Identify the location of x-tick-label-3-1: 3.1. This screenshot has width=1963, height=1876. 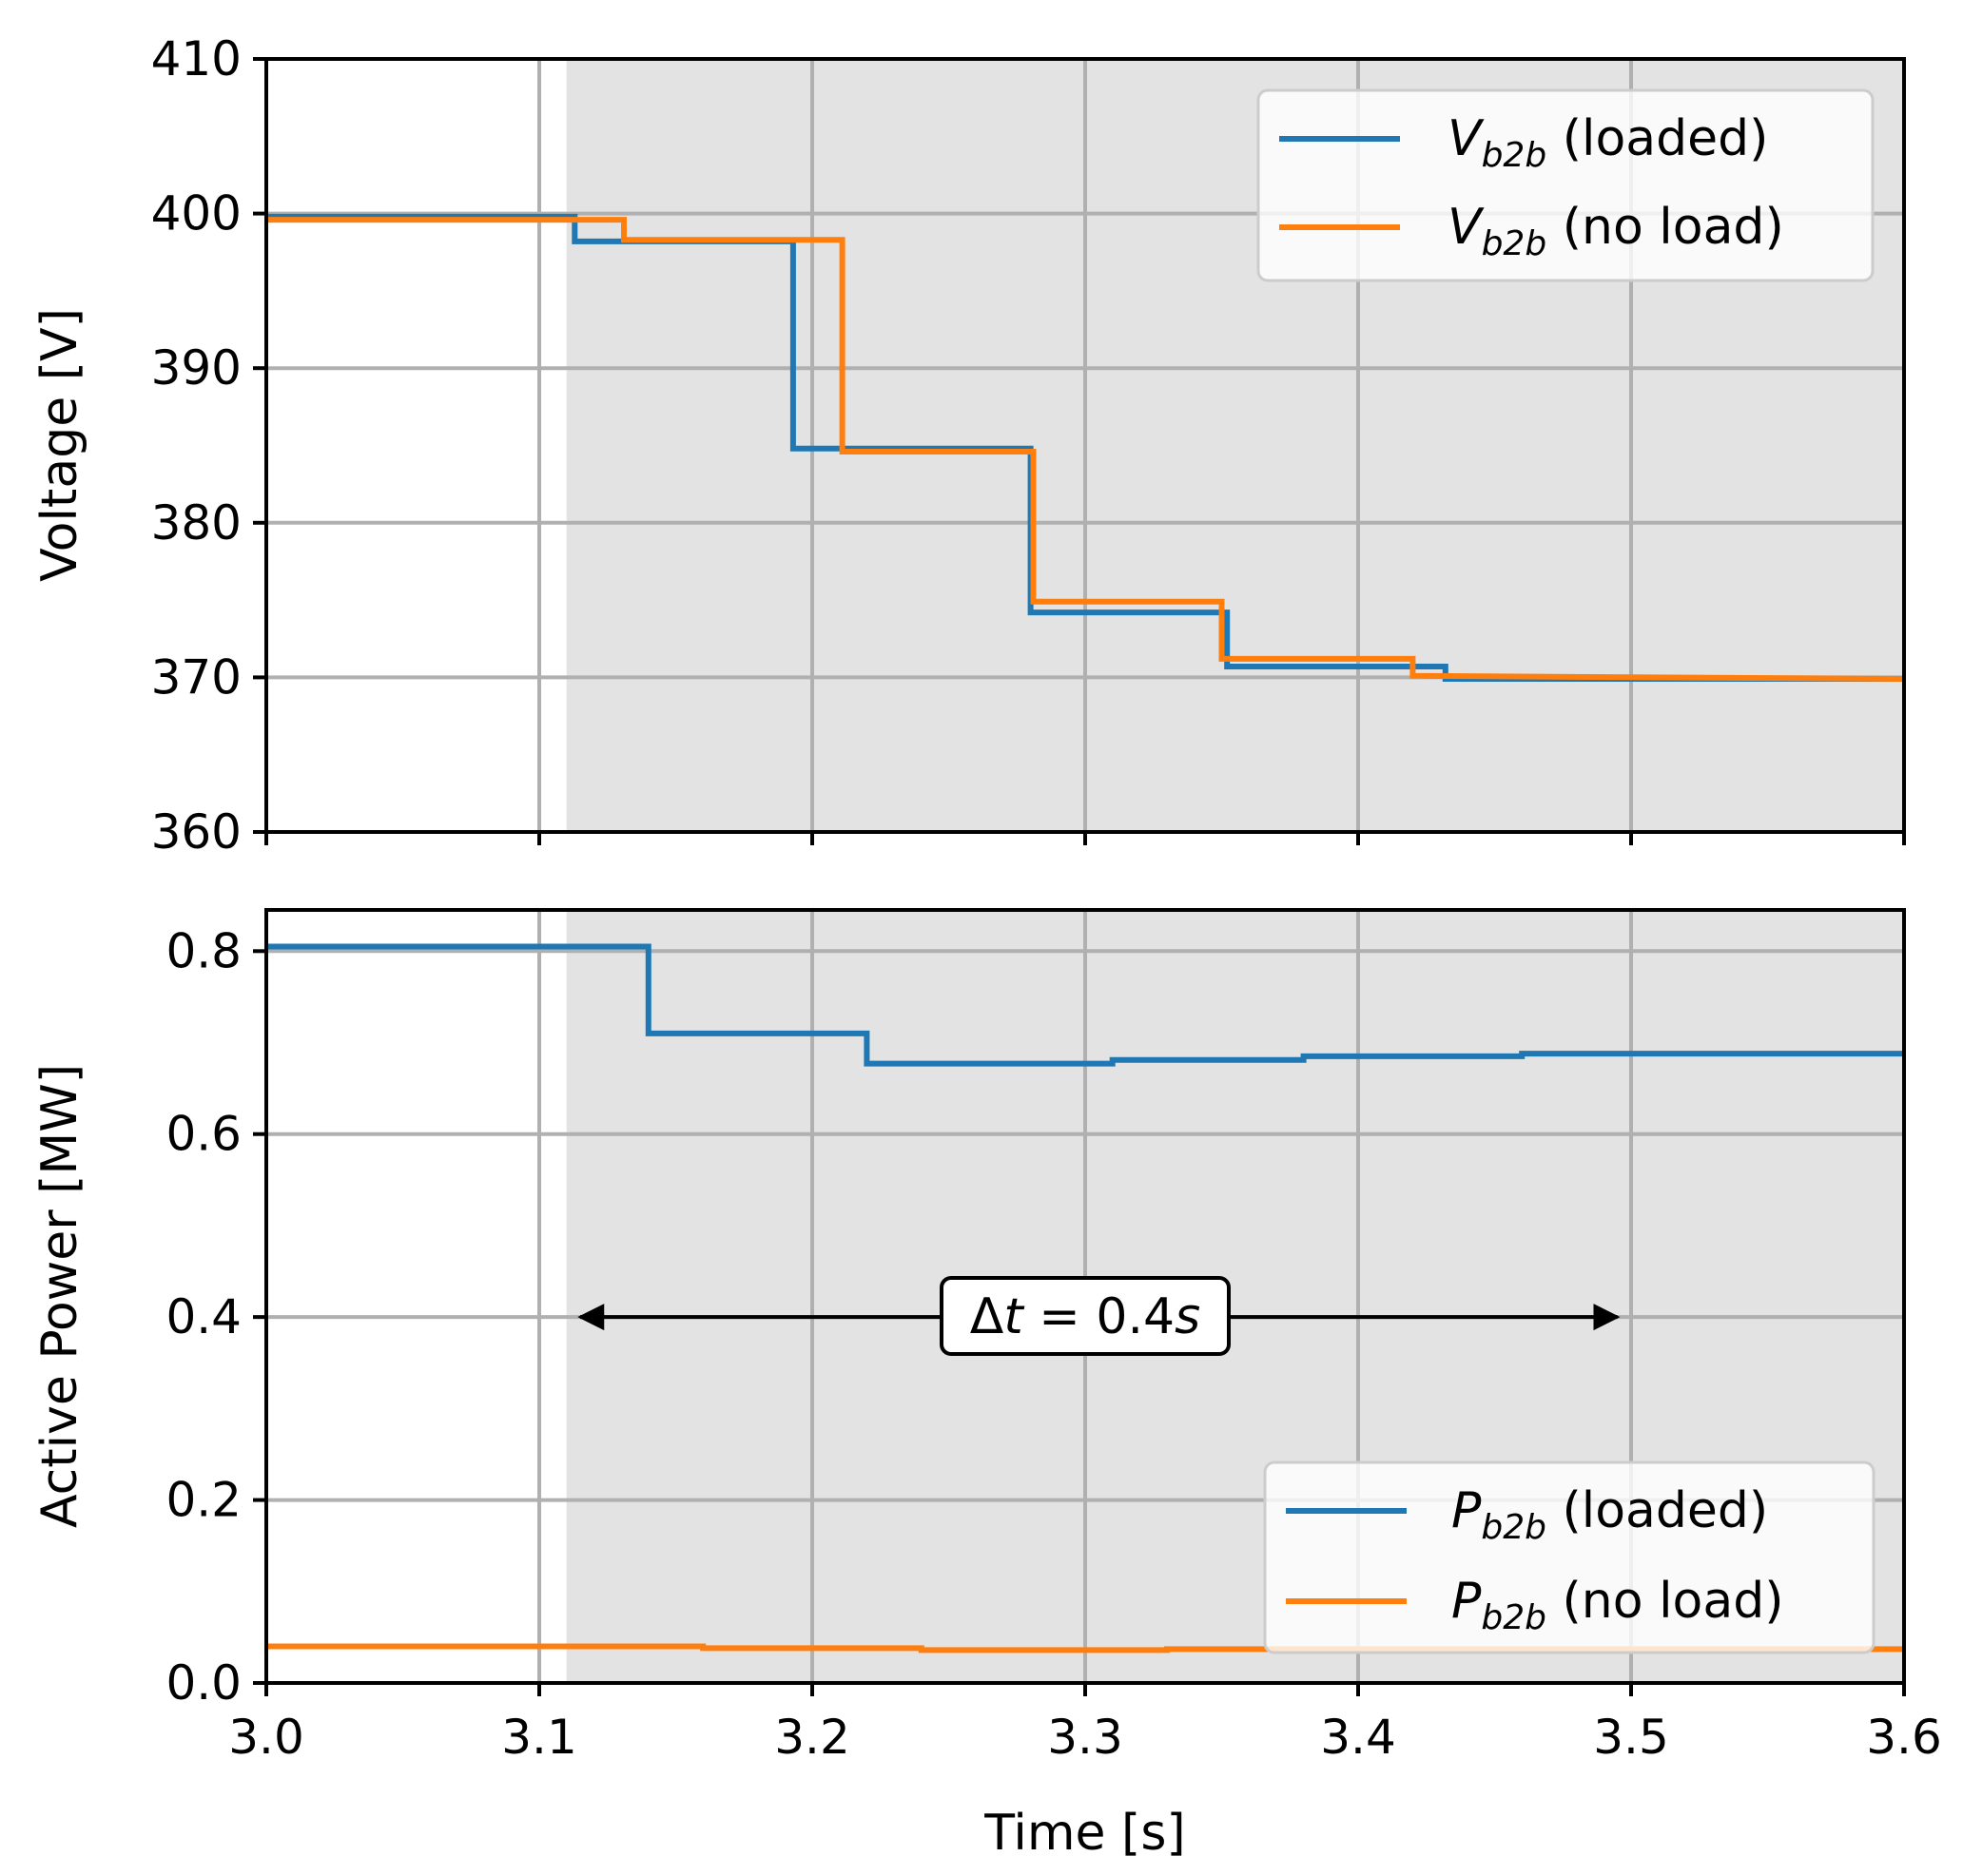
(539, 1738).